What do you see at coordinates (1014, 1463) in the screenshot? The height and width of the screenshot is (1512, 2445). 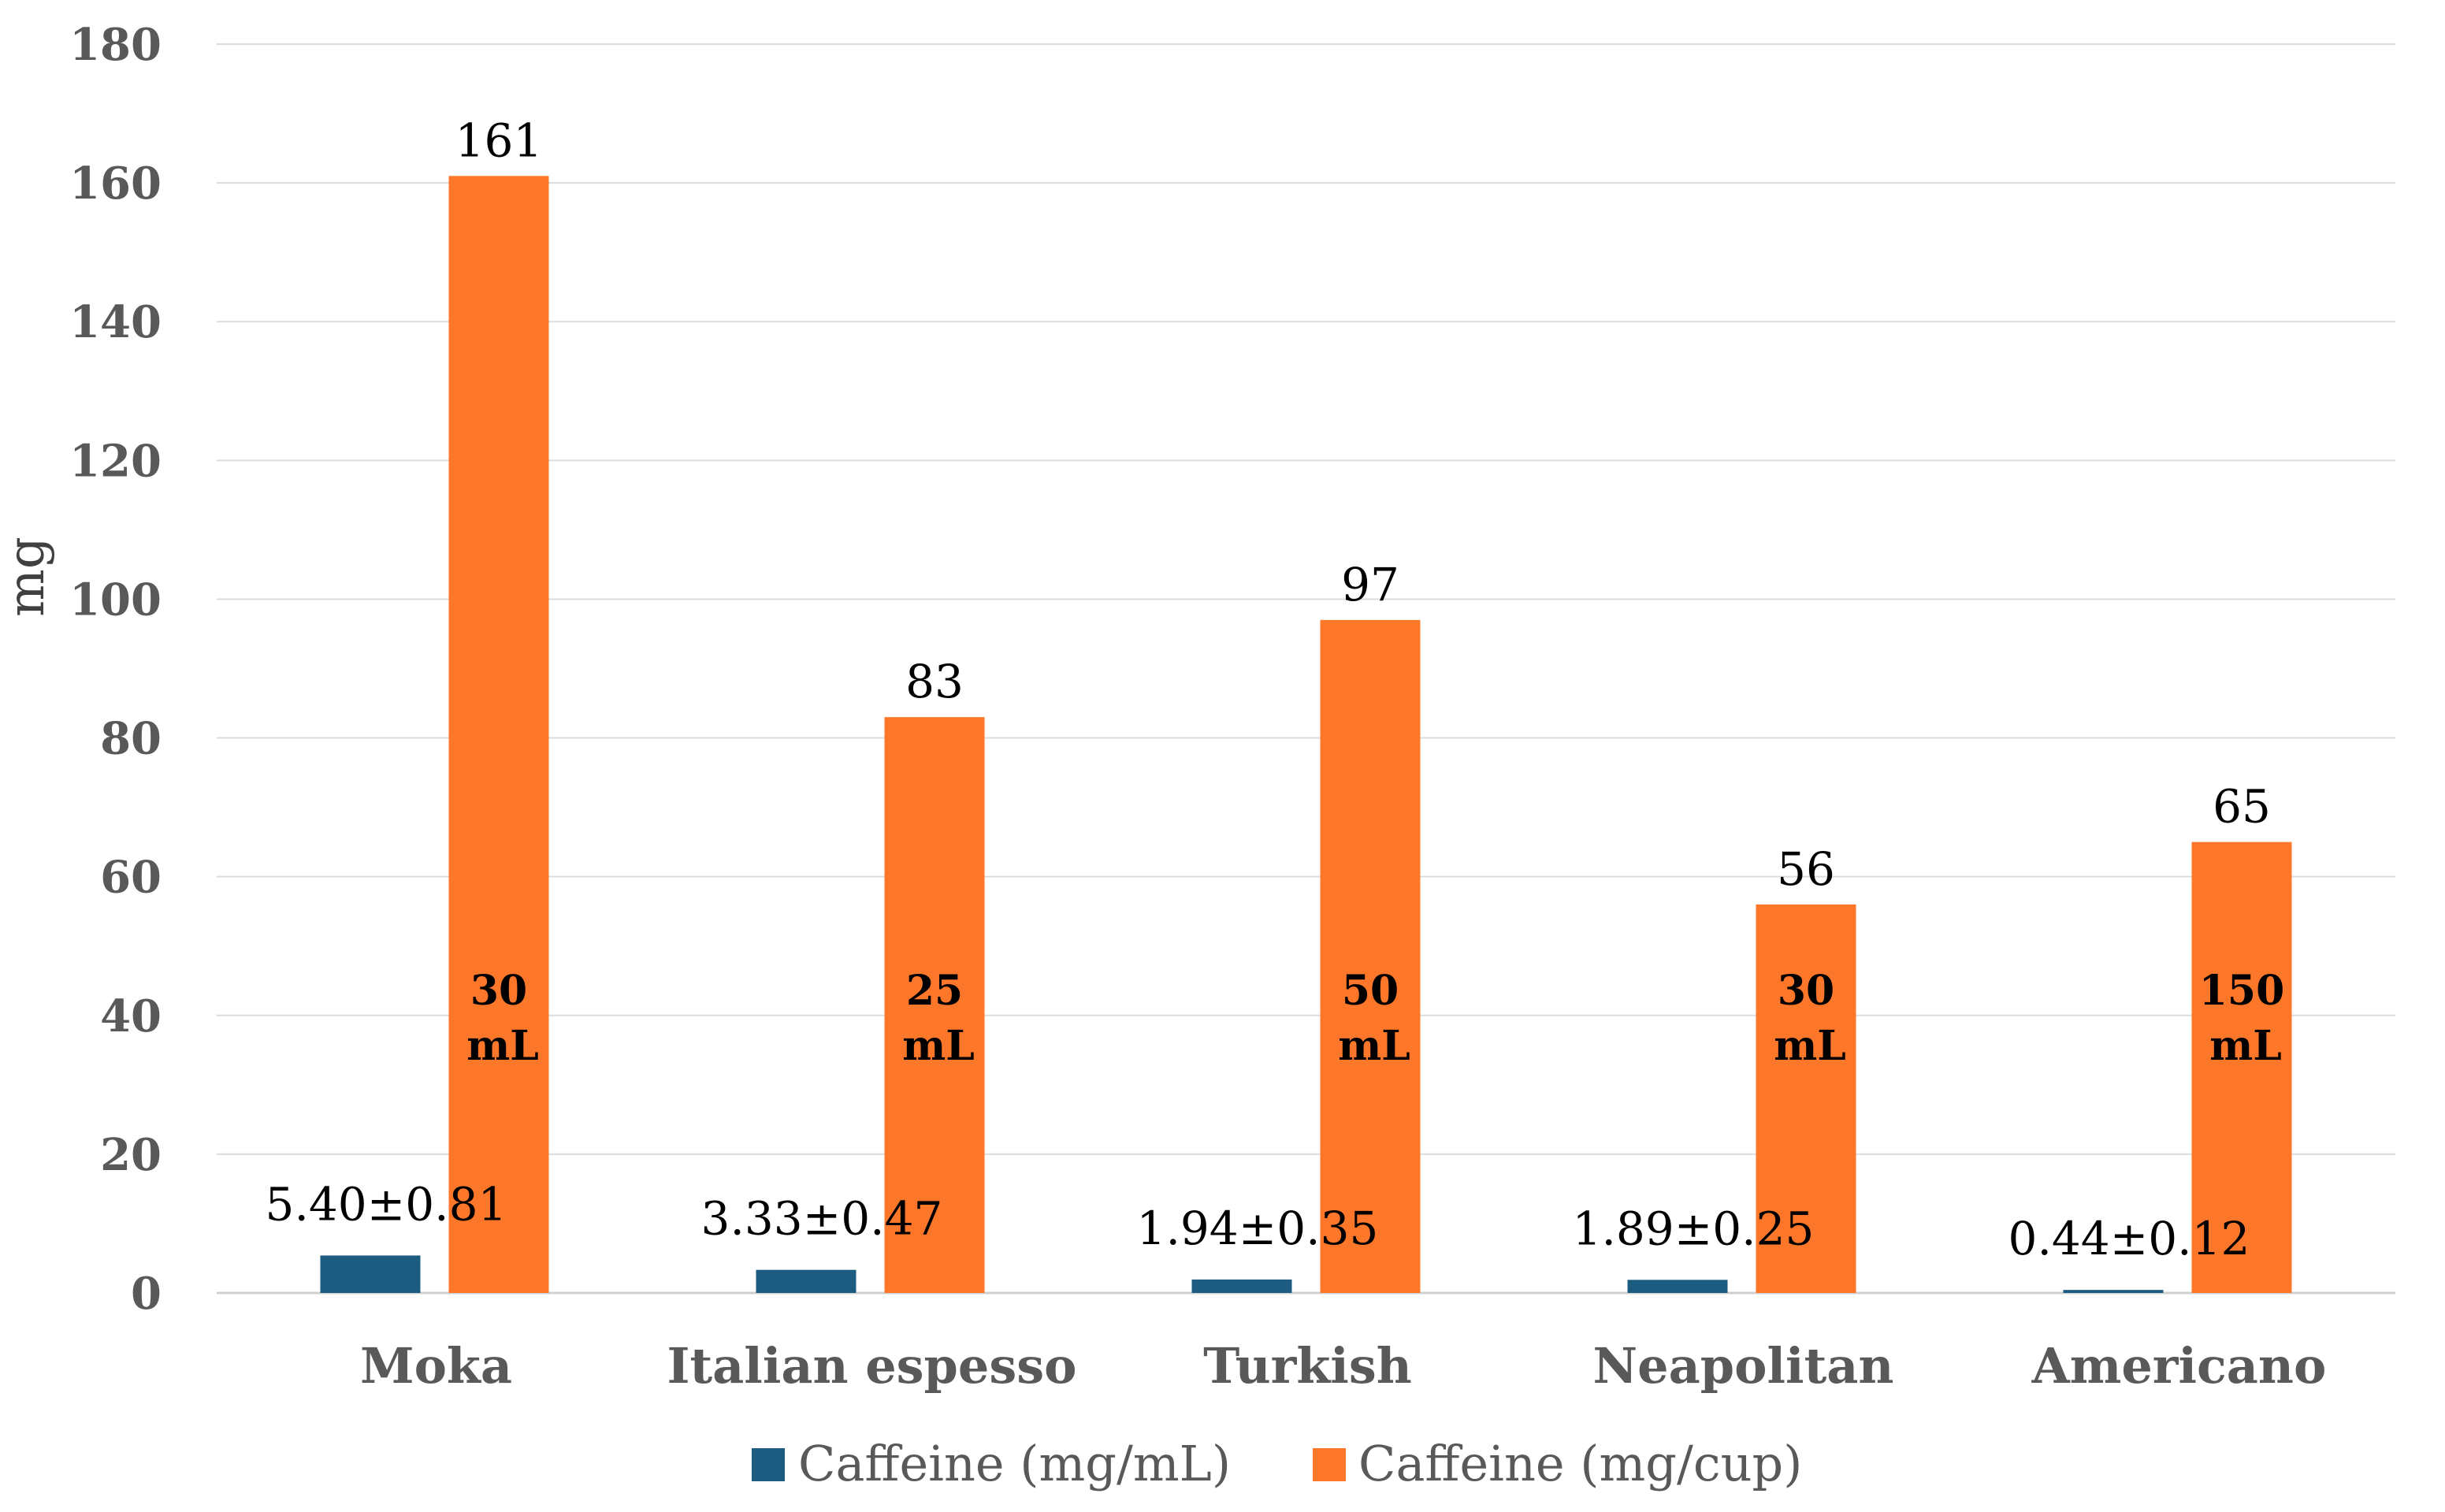 I see `legend-label: Caffeine (mg/mL)` at bounding box center [1014, 1463].